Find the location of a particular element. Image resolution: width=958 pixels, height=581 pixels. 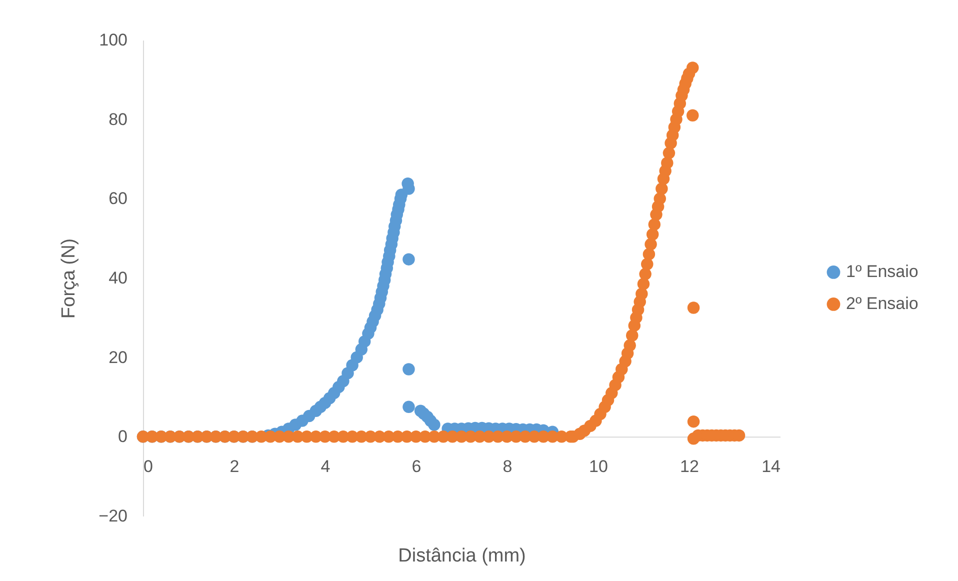

x-axis-title: Distância (mm) is located at coordinates (462, 556).